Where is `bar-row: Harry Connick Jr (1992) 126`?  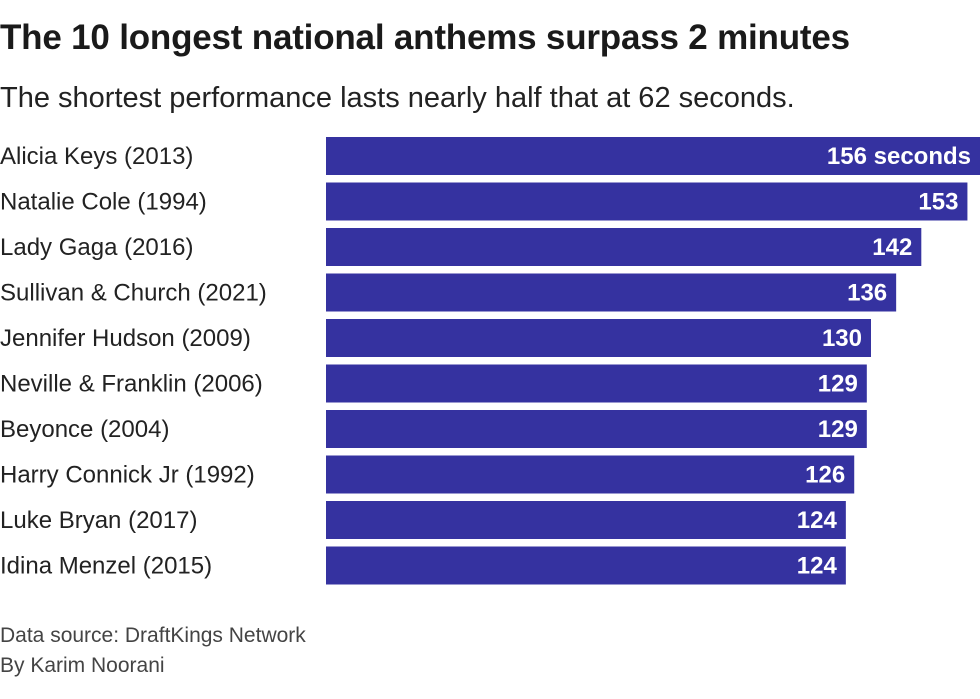 bar-row: Harry Connick Jr (1992) 126 is located at coordinates (427, 474).